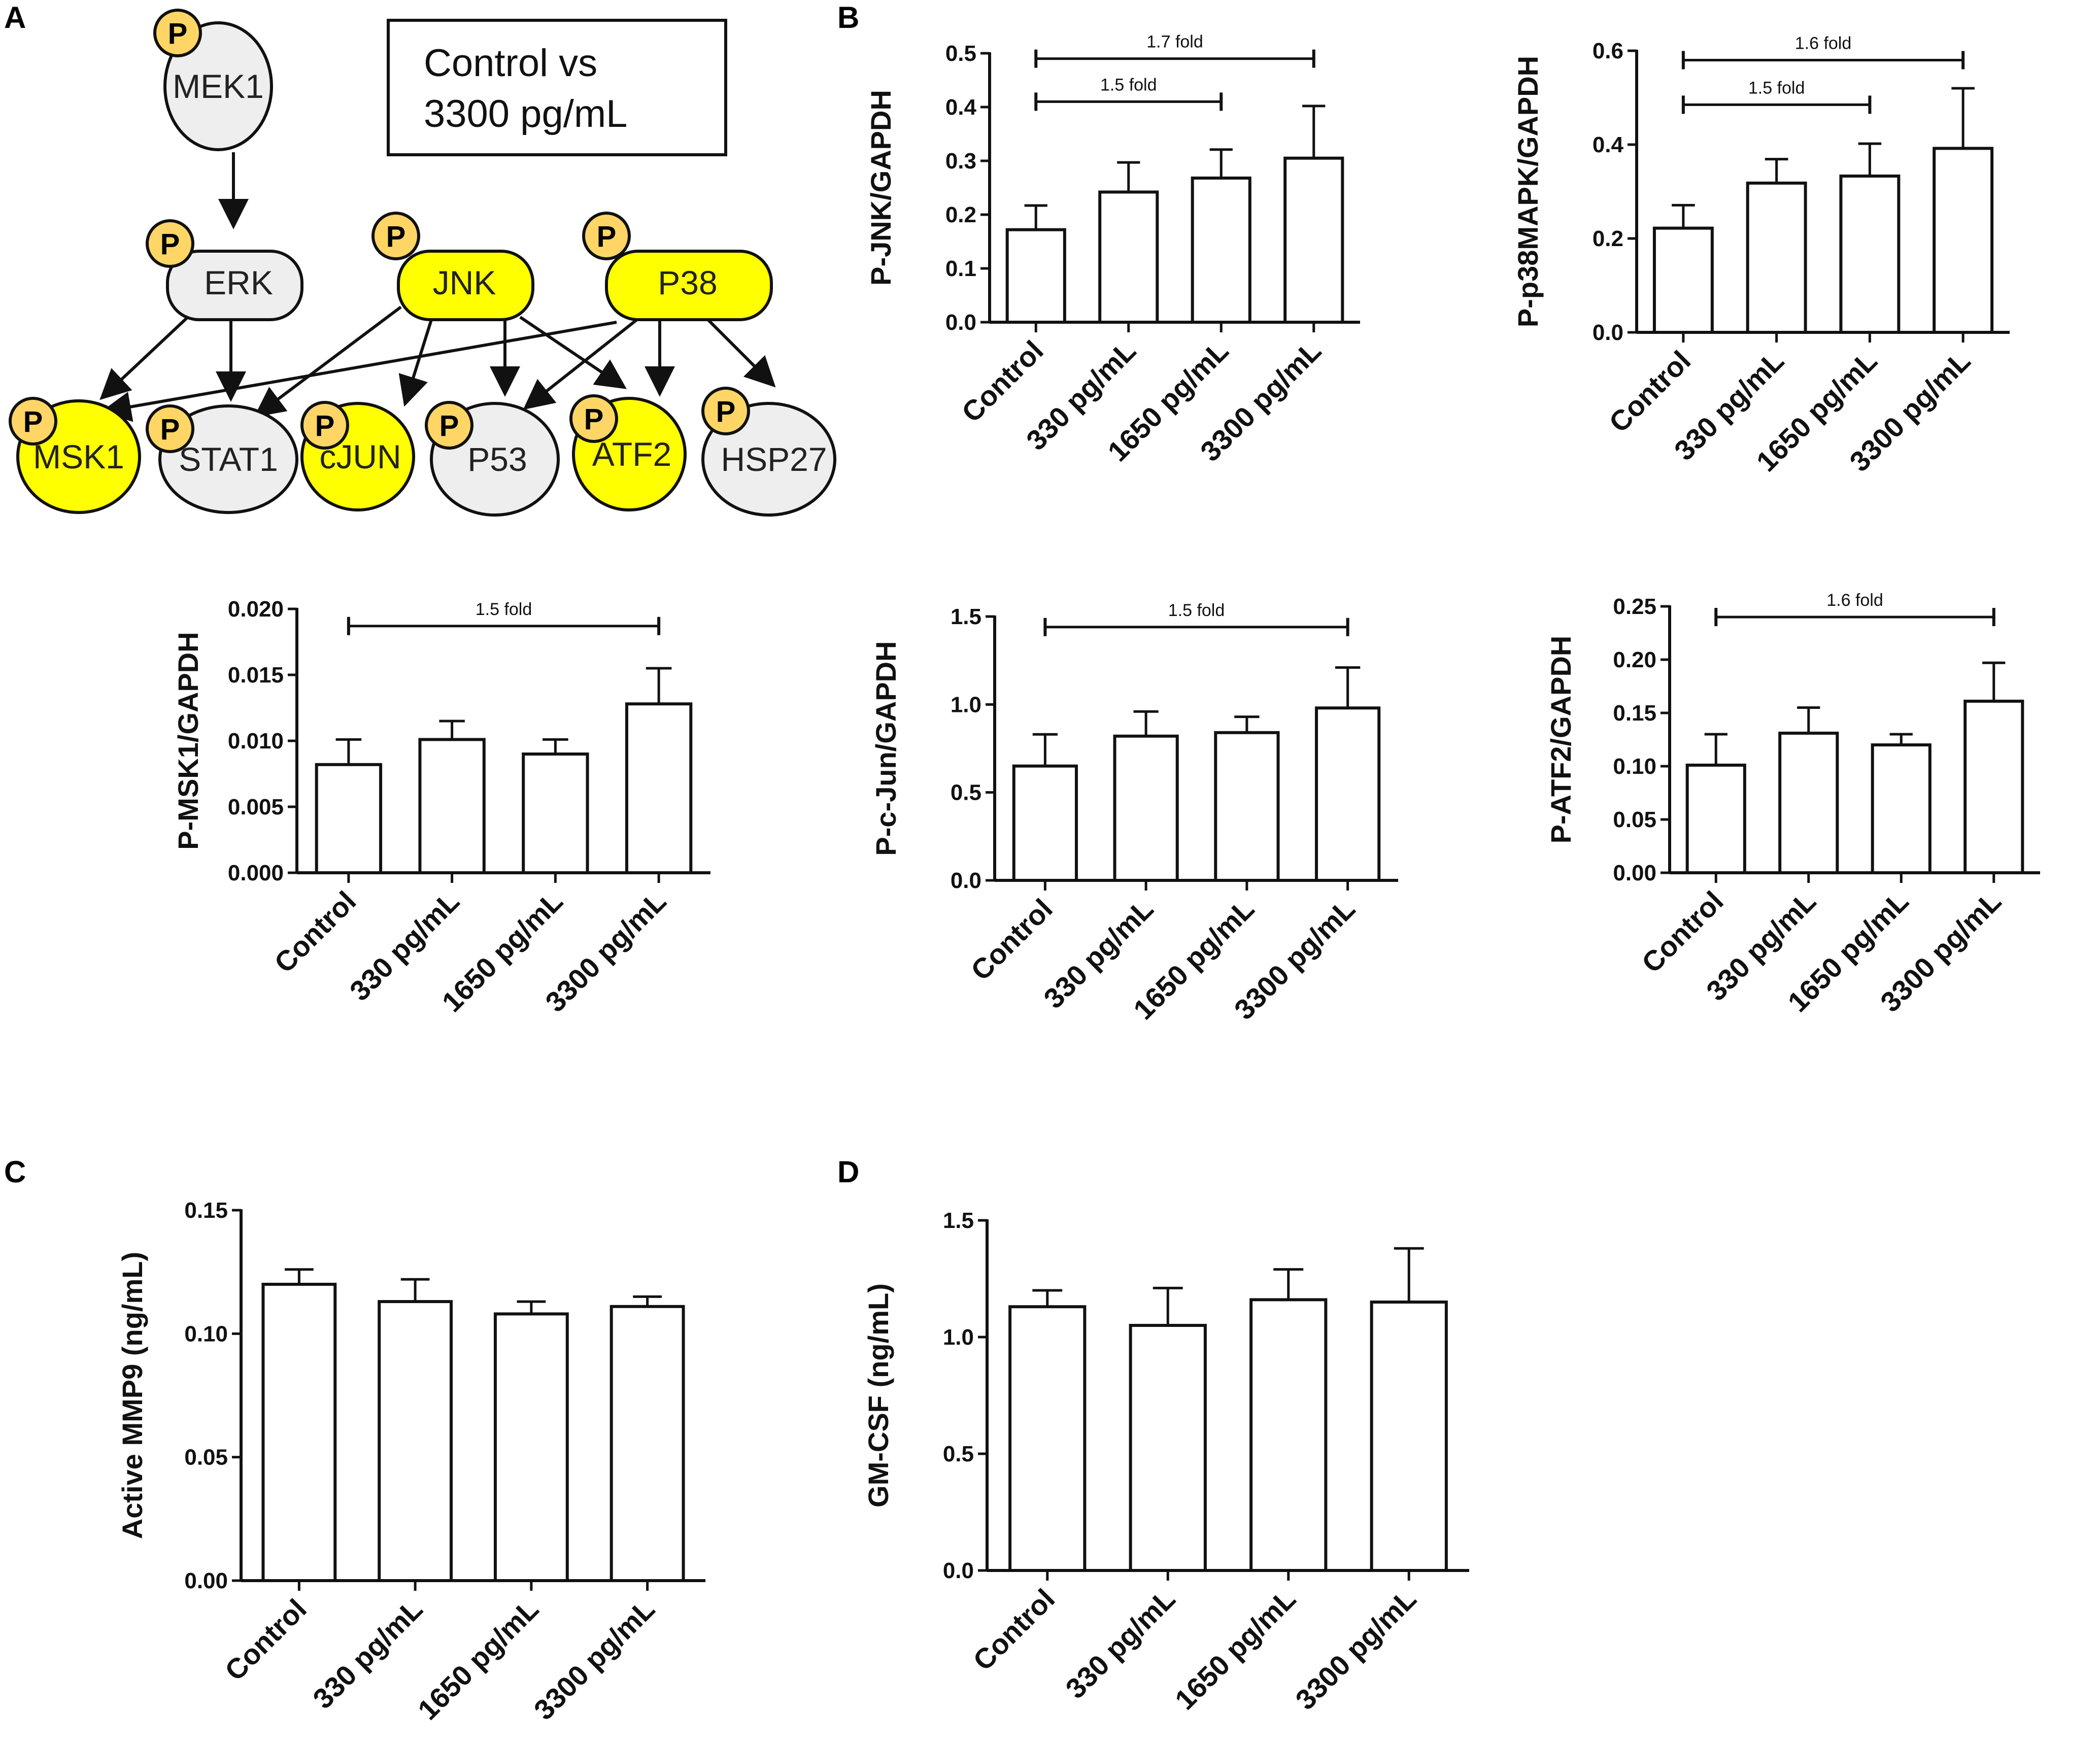  Describe the element at coordinates (632, 454) in the screenshot. I see `node-atf2-label: ATF2` at that location.